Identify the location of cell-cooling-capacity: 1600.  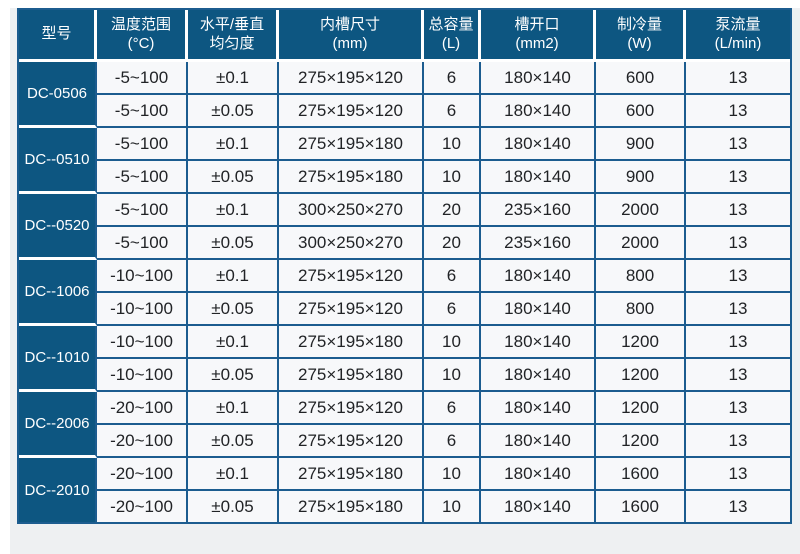
(641, 474).